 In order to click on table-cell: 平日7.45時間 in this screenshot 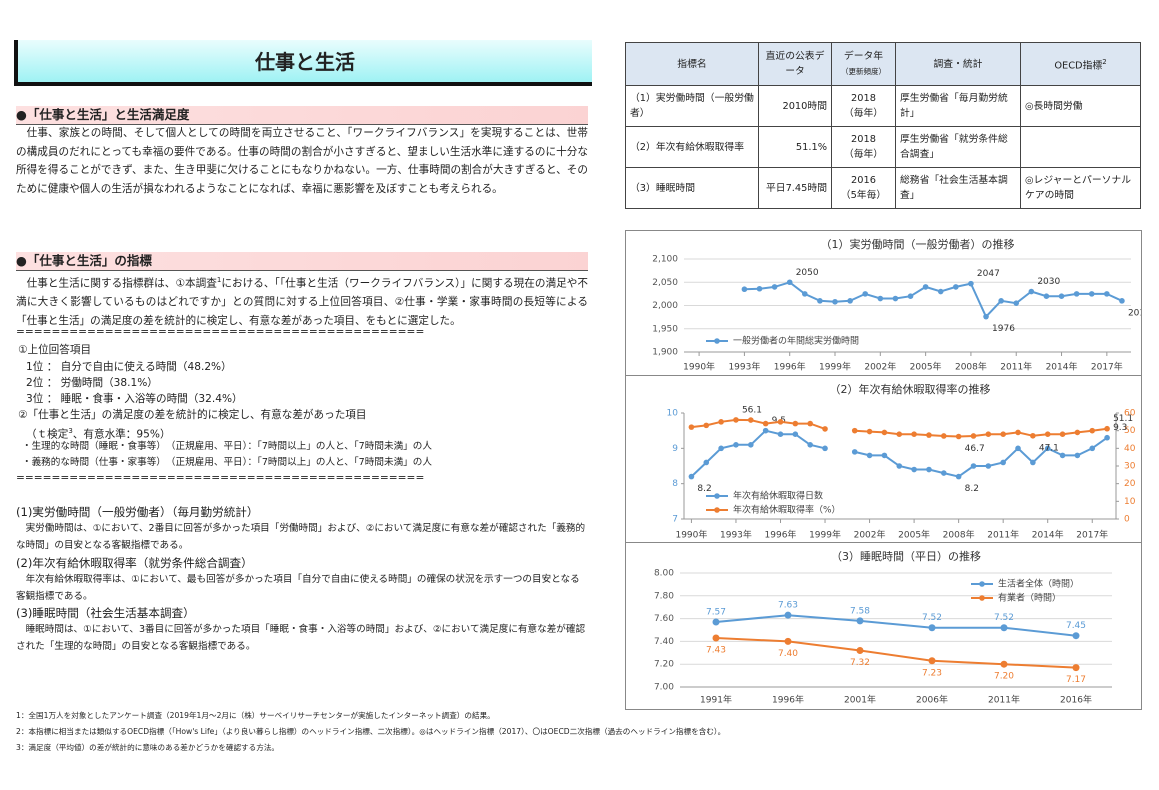, I will do `click(795, 188)`.